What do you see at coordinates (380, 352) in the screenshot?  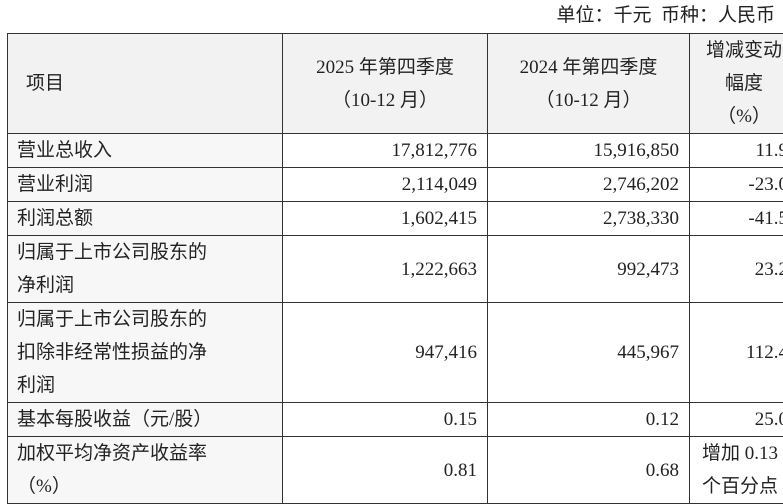 I see `cell-line: 947,416` at bounding box center [380, 352].